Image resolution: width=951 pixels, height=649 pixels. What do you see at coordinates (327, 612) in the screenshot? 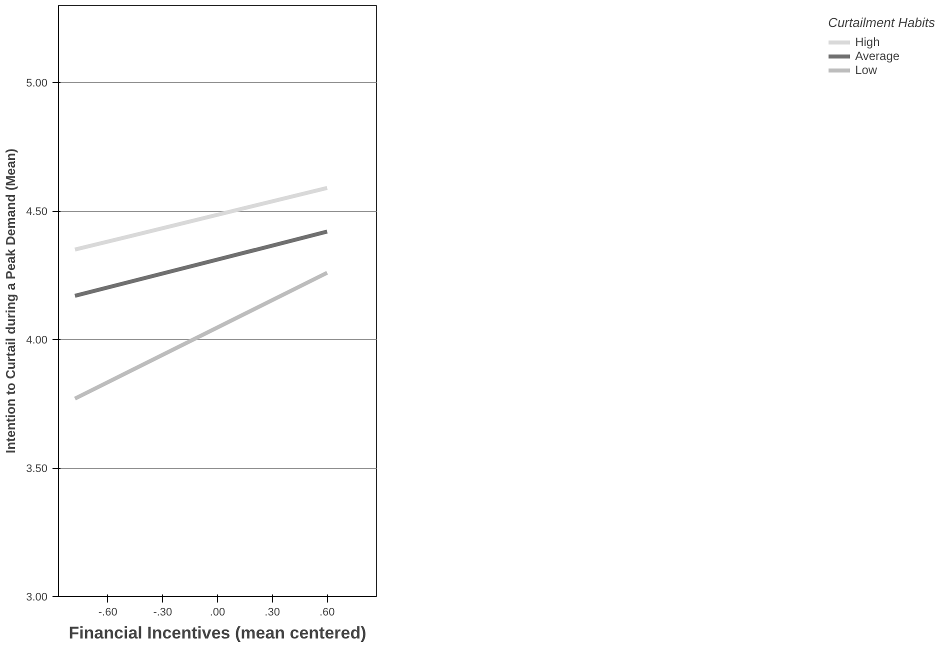
I see `x-tick-label: .60` at bounding box center [327, 612].